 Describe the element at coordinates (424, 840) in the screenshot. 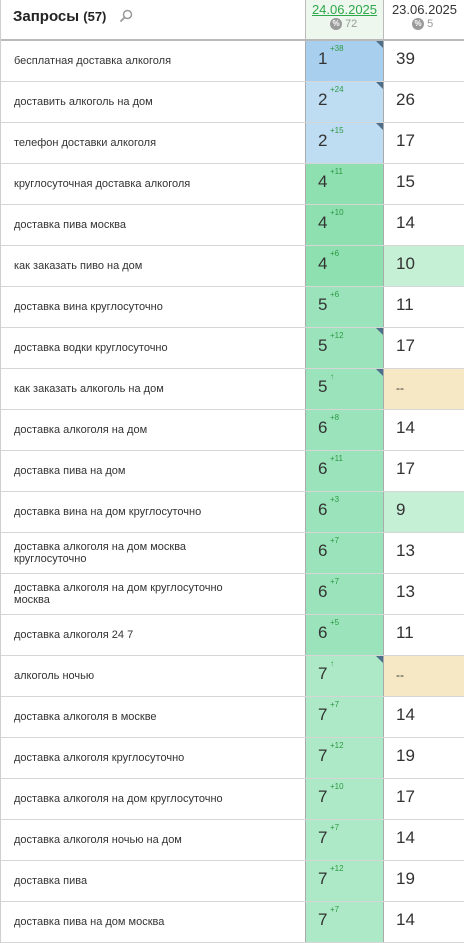

I see `previous-position-cell: 14` at that location.